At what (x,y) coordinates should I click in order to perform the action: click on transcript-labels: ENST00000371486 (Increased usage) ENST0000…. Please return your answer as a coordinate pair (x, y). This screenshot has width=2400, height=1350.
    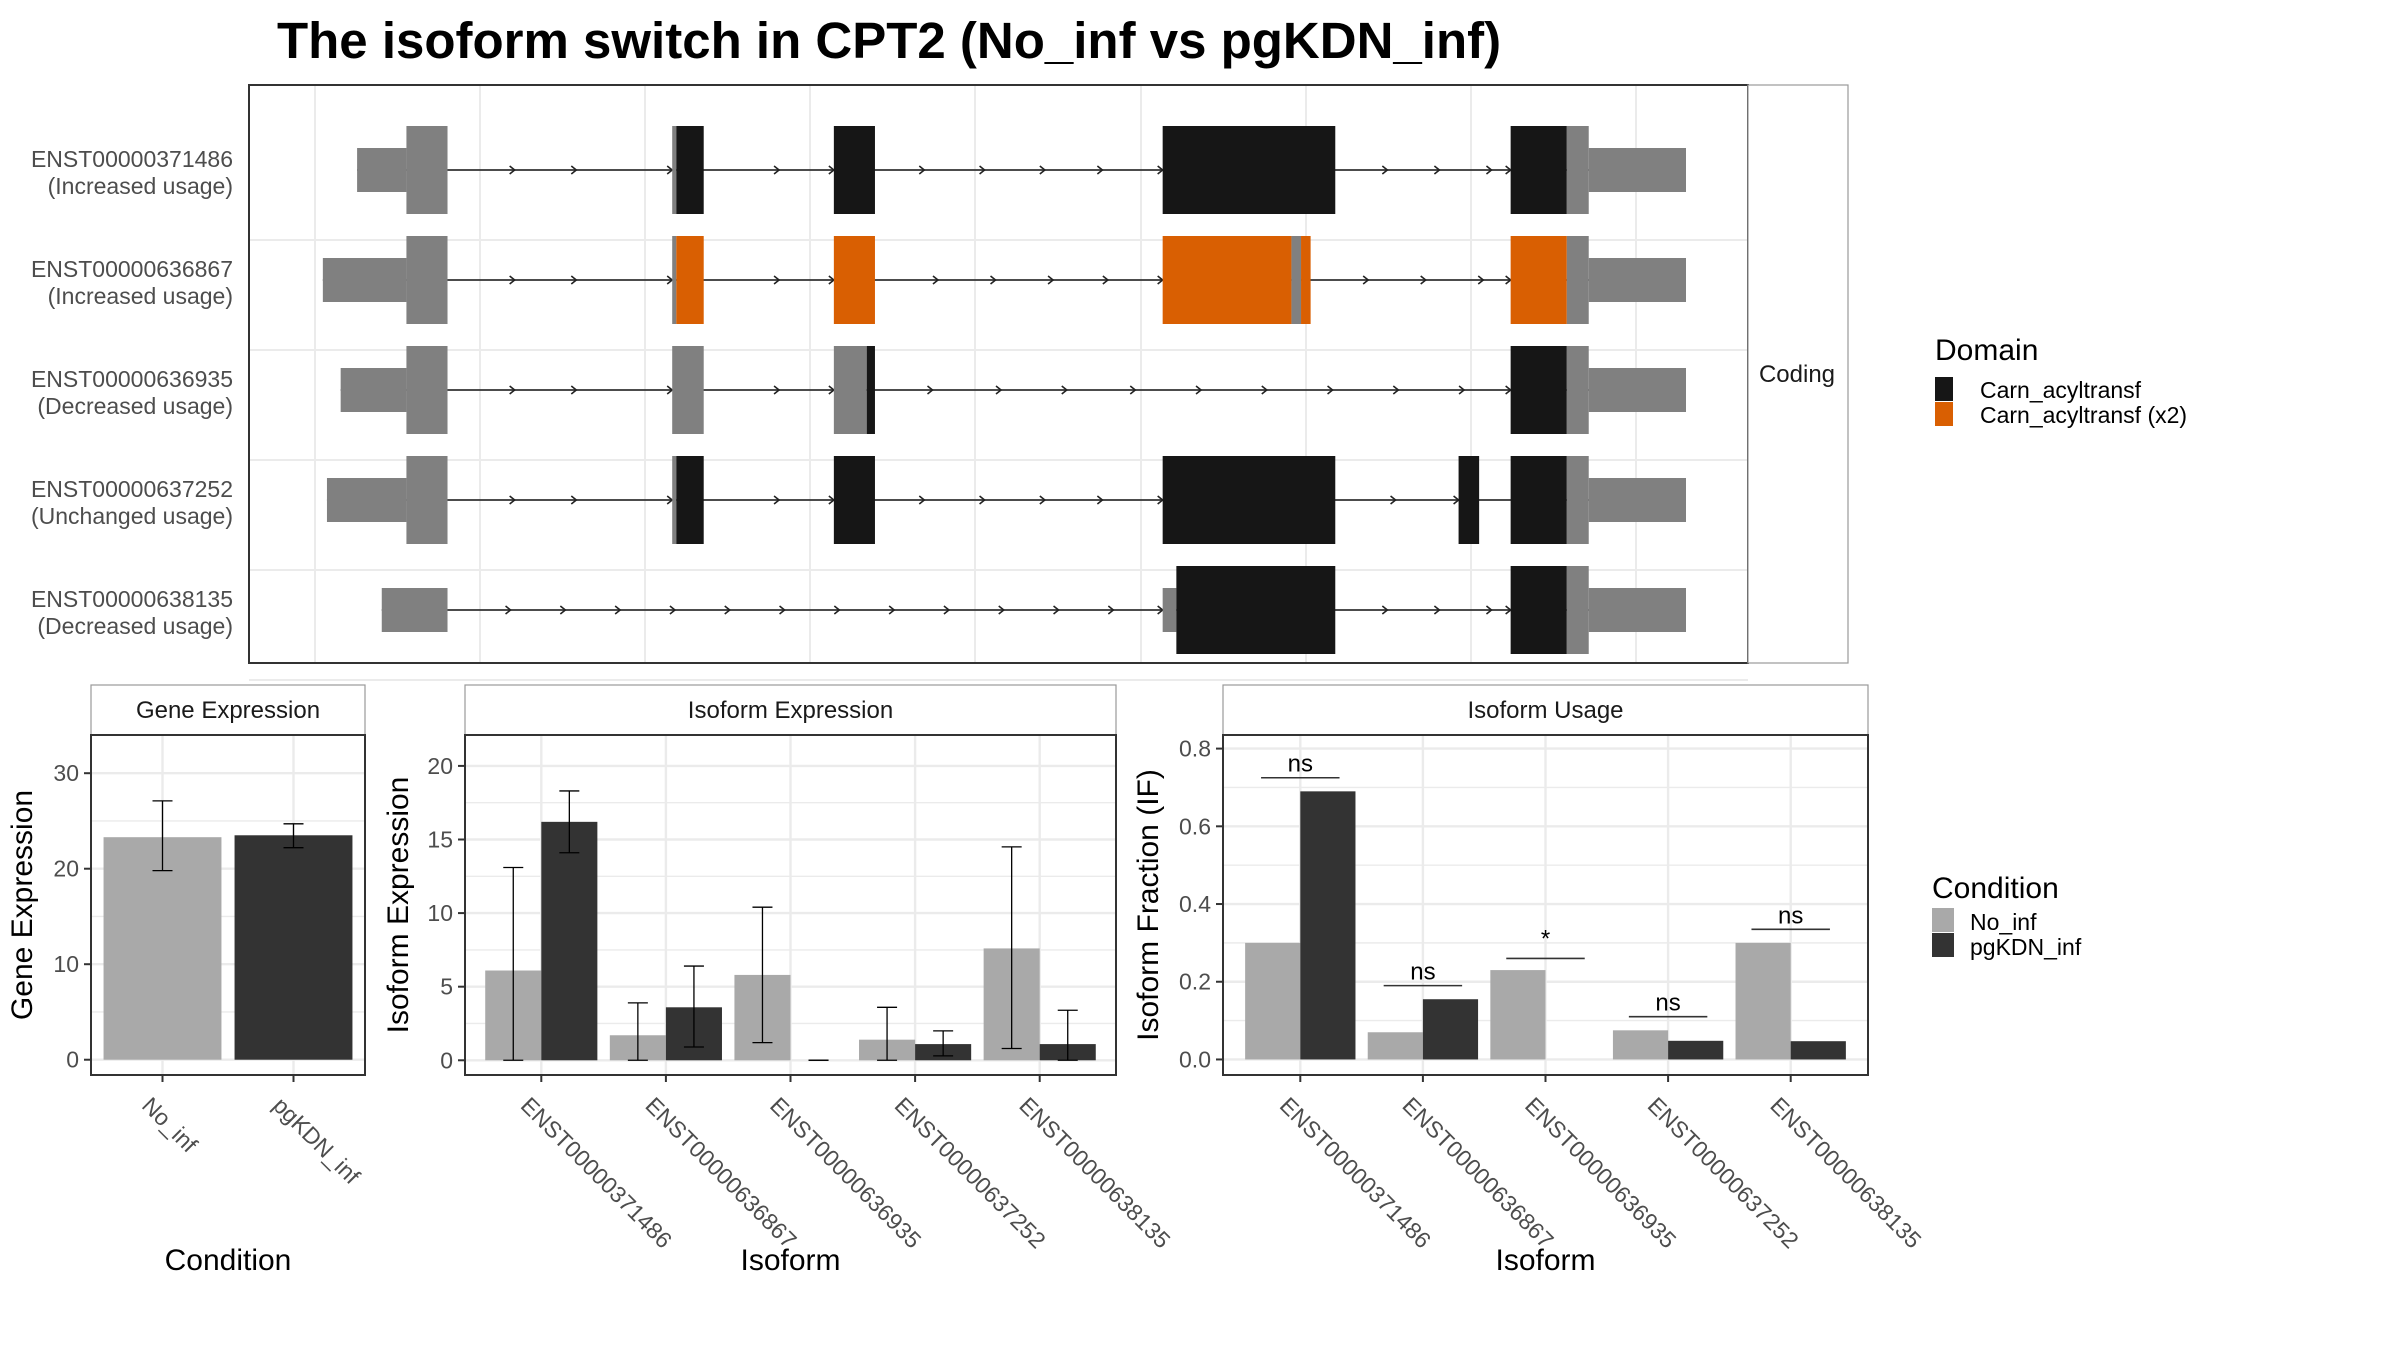
    Looking at the image, I should click on (132, 392).